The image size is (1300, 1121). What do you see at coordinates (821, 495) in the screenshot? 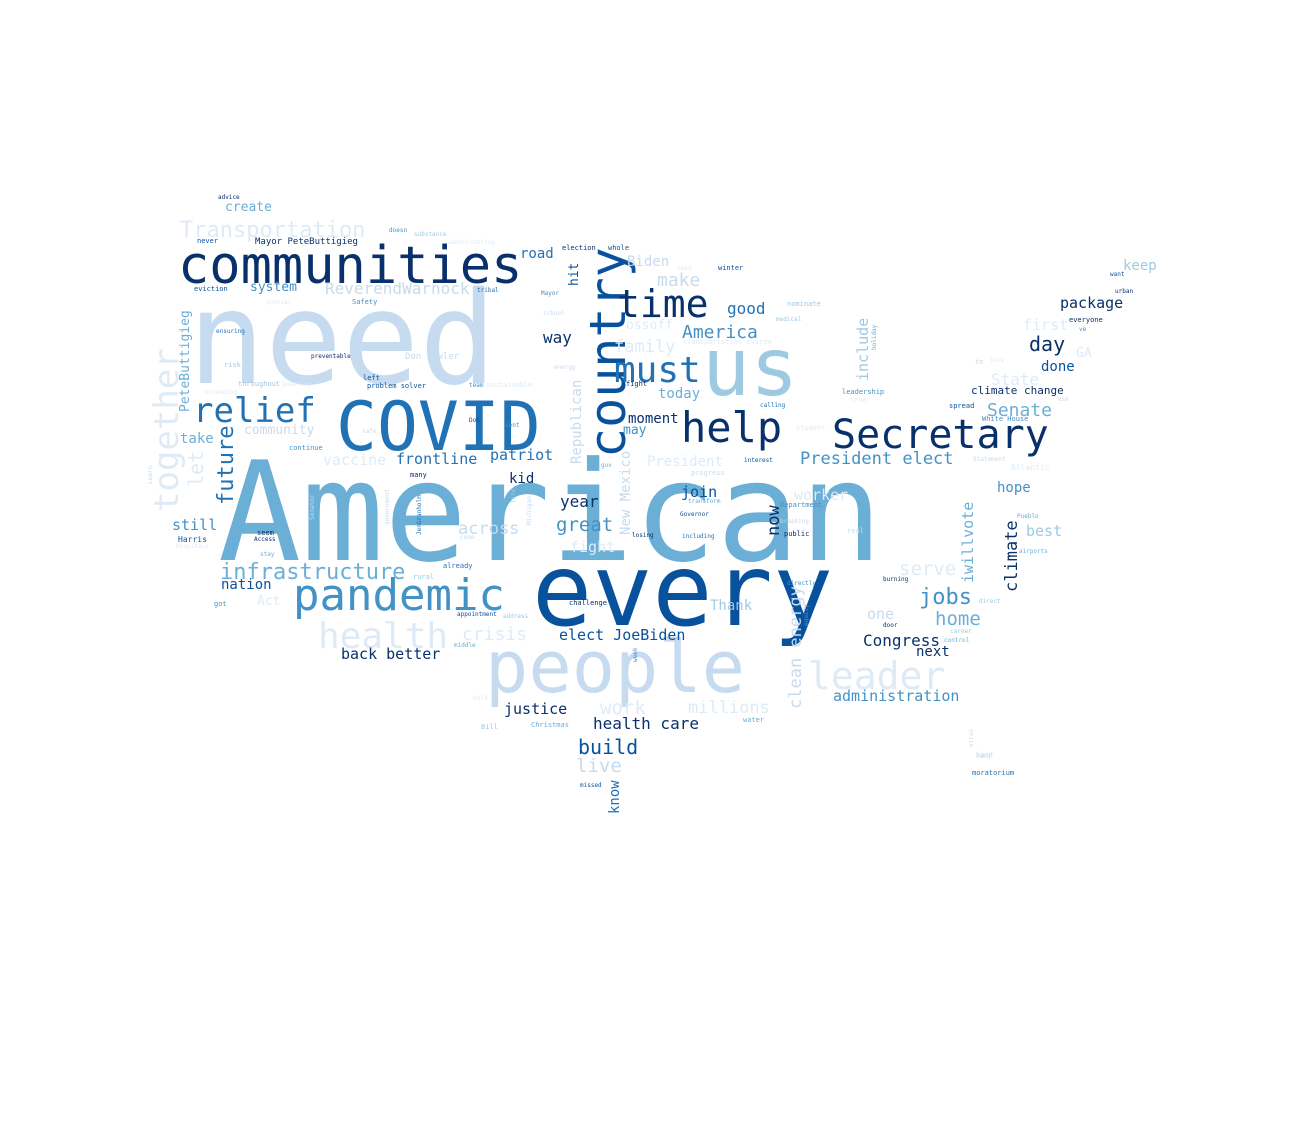
I see `word-worker: worker` at bounding box center [821, 495].